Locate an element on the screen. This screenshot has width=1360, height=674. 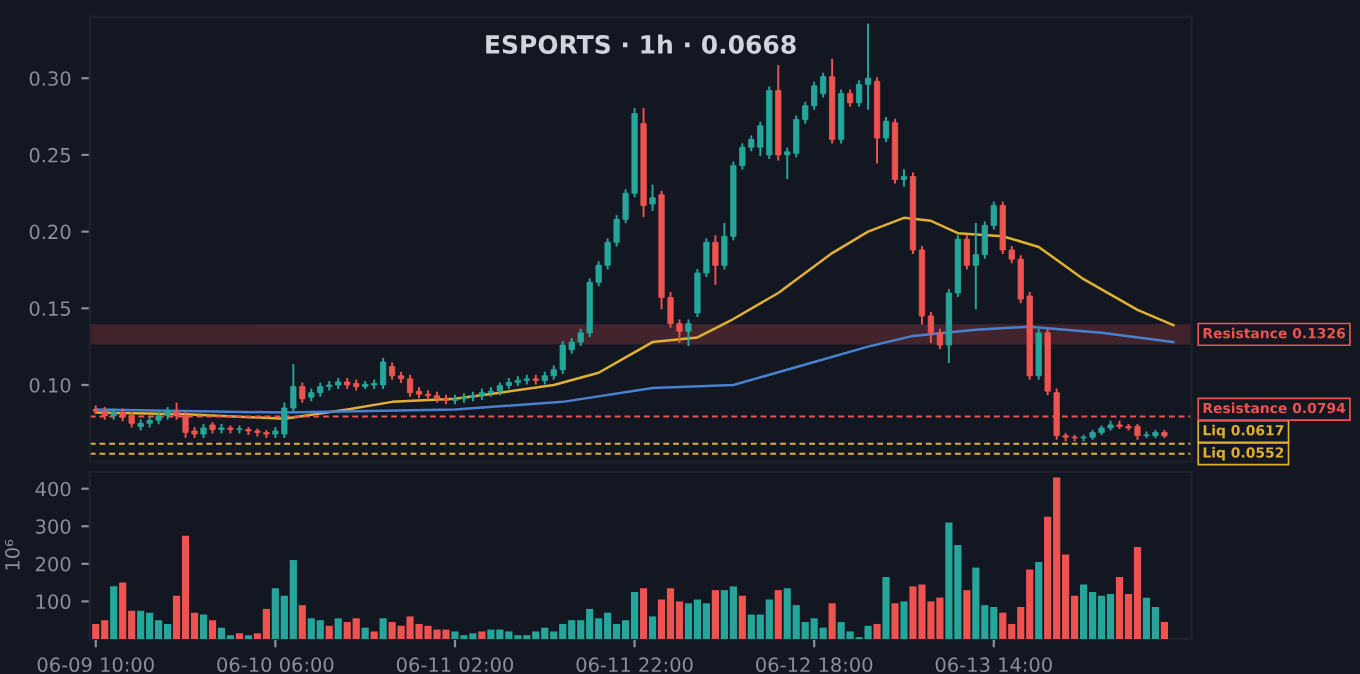
x-tick-label: 06-11 22:00 is located at coordinates (634, 665).